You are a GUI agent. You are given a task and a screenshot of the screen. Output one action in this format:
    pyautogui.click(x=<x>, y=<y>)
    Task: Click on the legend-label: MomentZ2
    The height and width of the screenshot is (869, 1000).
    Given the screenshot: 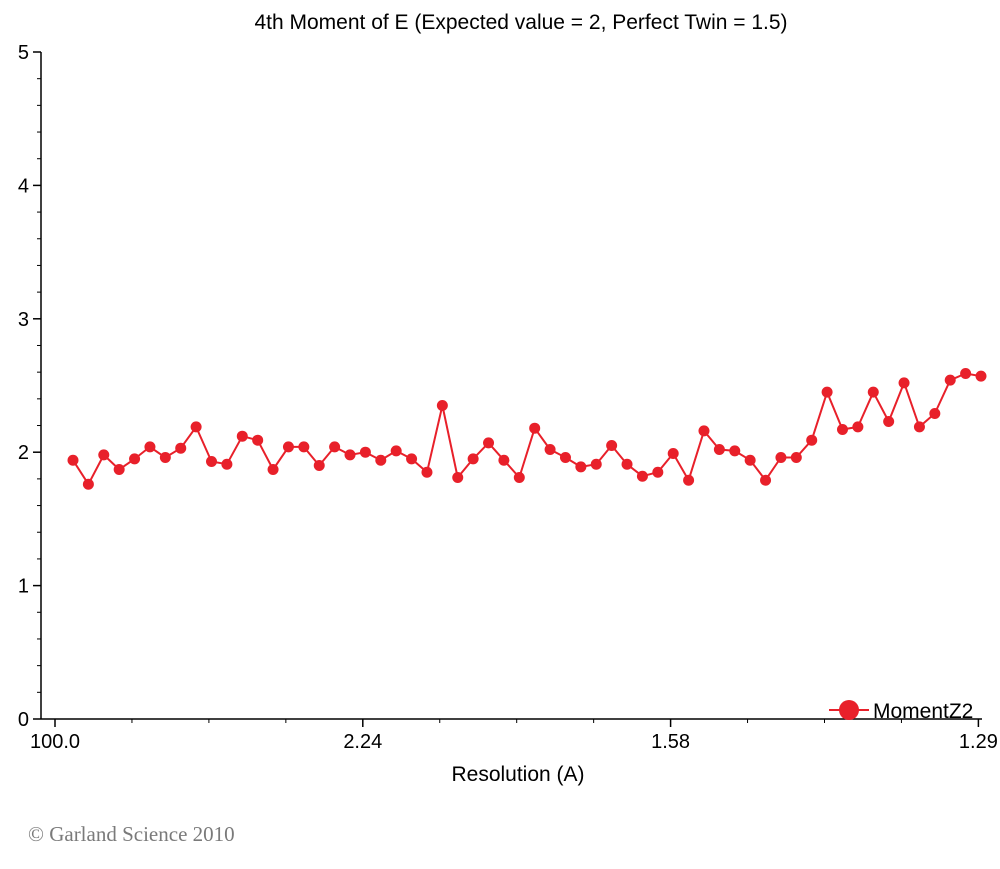 What is the action you would take?
    pyautogui.click(x=923, y=711)
    